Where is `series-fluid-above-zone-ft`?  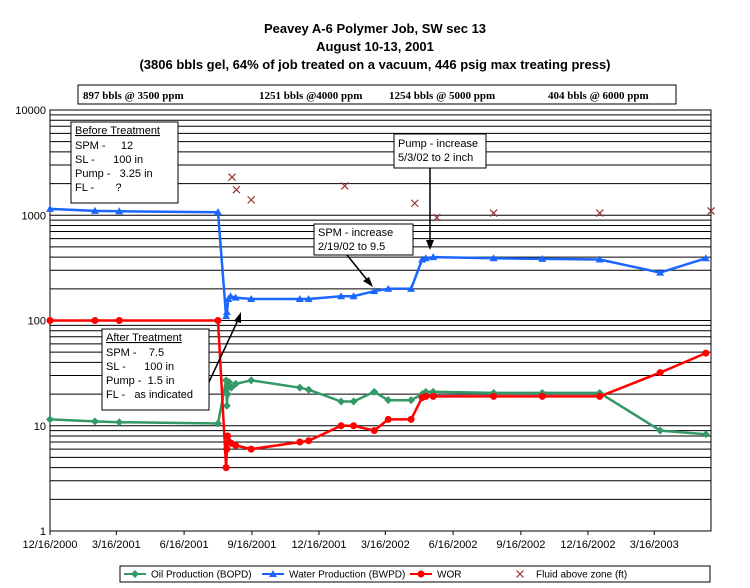
series-fluid-above-zone-ft is located at coordinates (471, 197).